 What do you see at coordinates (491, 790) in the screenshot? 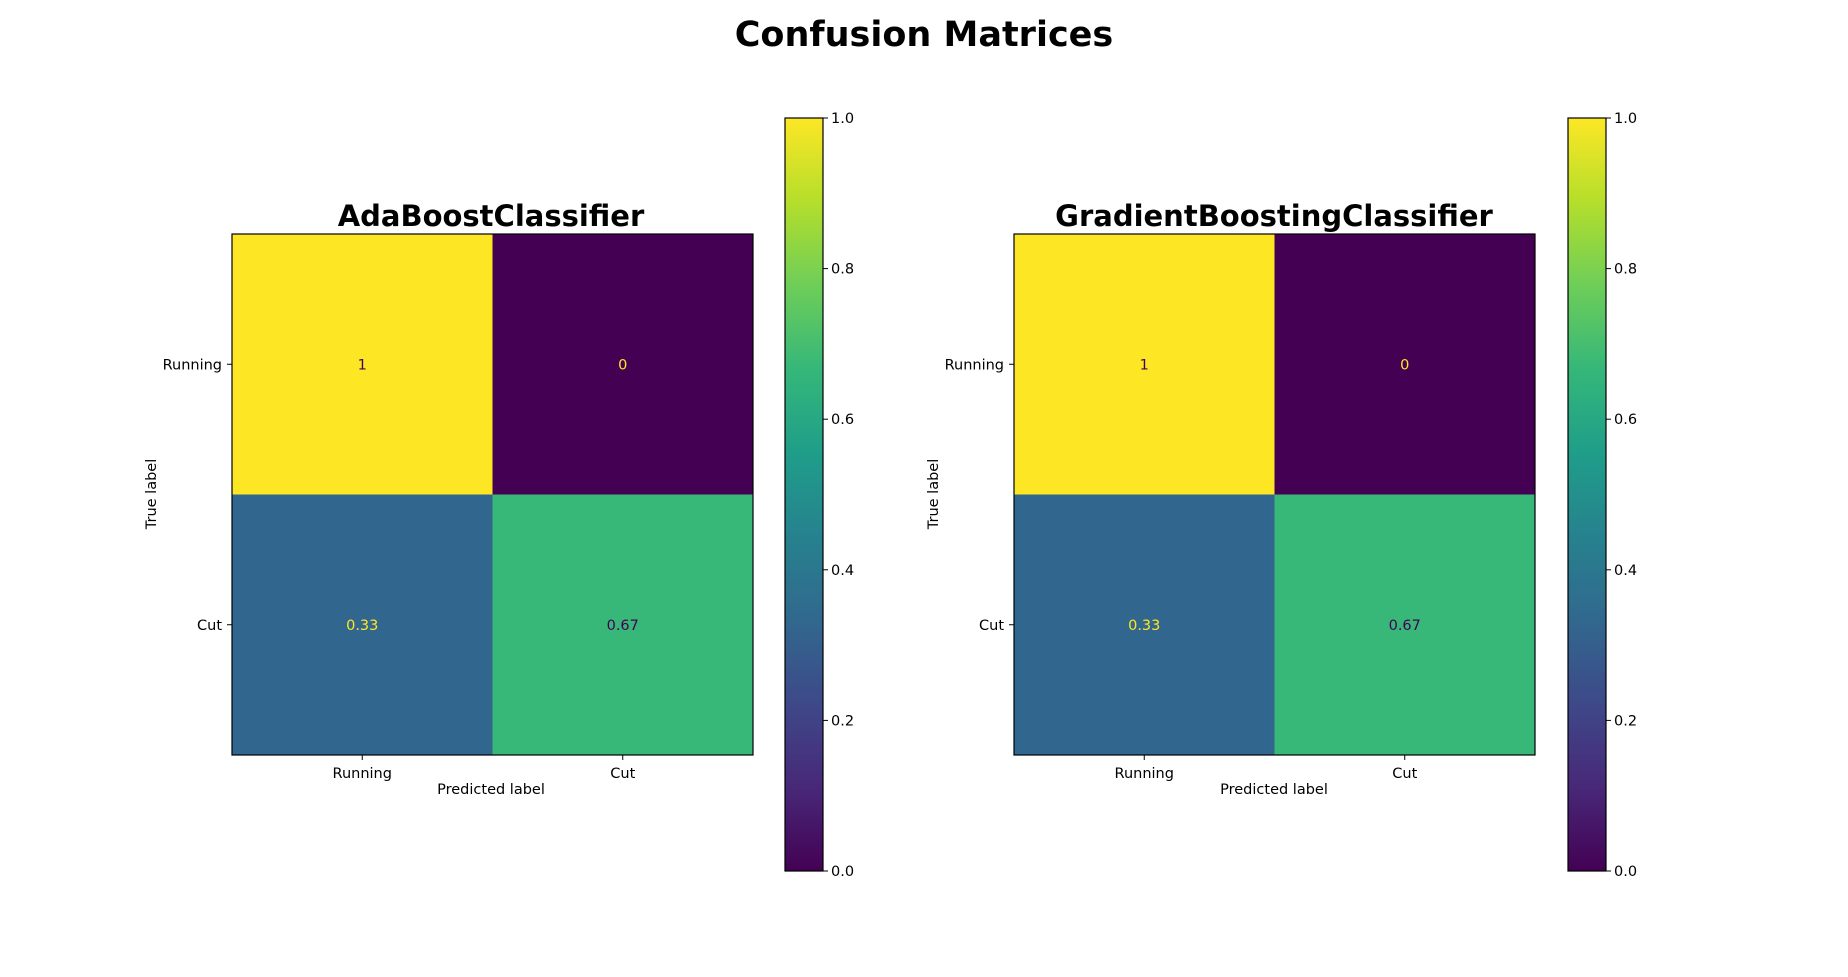
I see `x-axis-label-adaboost: Predicted label` at bounding box center [491, 790].